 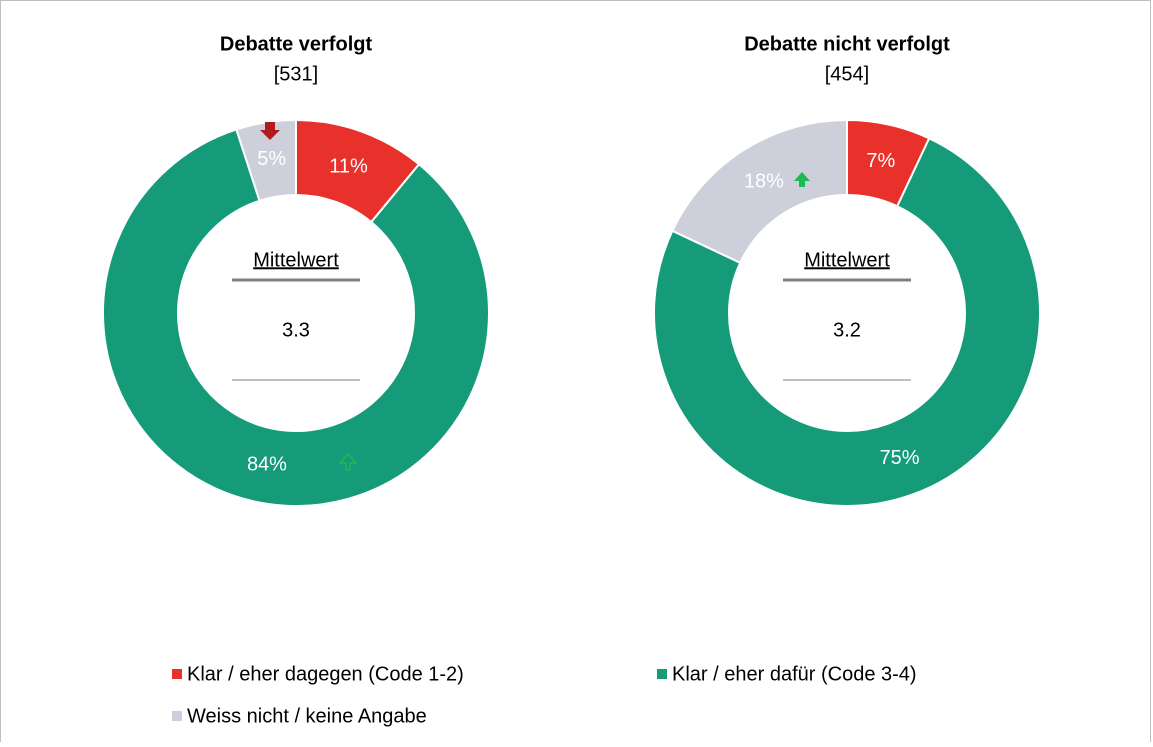 I want to click on data-label: 84%, so click(x=267, y=465).